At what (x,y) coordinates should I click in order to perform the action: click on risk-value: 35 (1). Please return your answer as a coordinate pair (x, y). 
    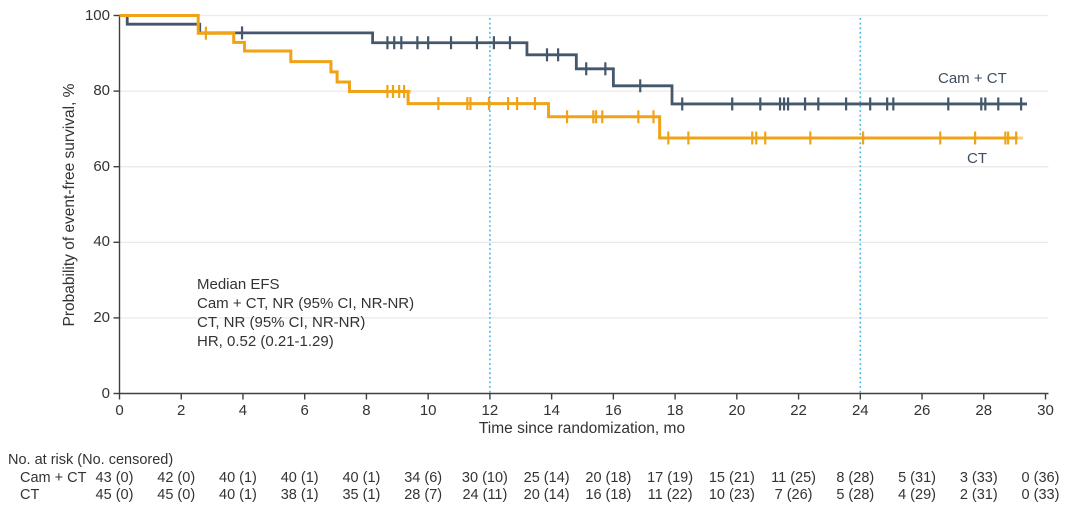
    Looking at the image, I should click on (361, 495).